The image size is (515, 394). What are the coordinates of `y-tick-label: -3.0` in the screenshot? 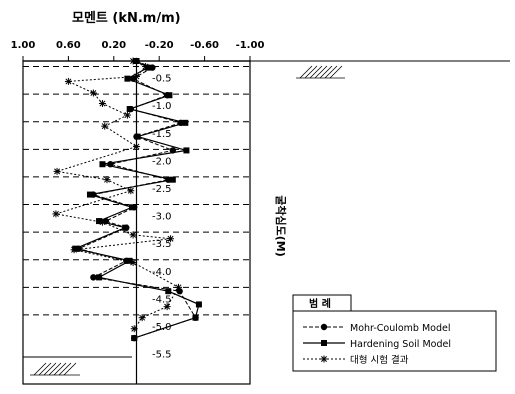 It's located at (162, 217).